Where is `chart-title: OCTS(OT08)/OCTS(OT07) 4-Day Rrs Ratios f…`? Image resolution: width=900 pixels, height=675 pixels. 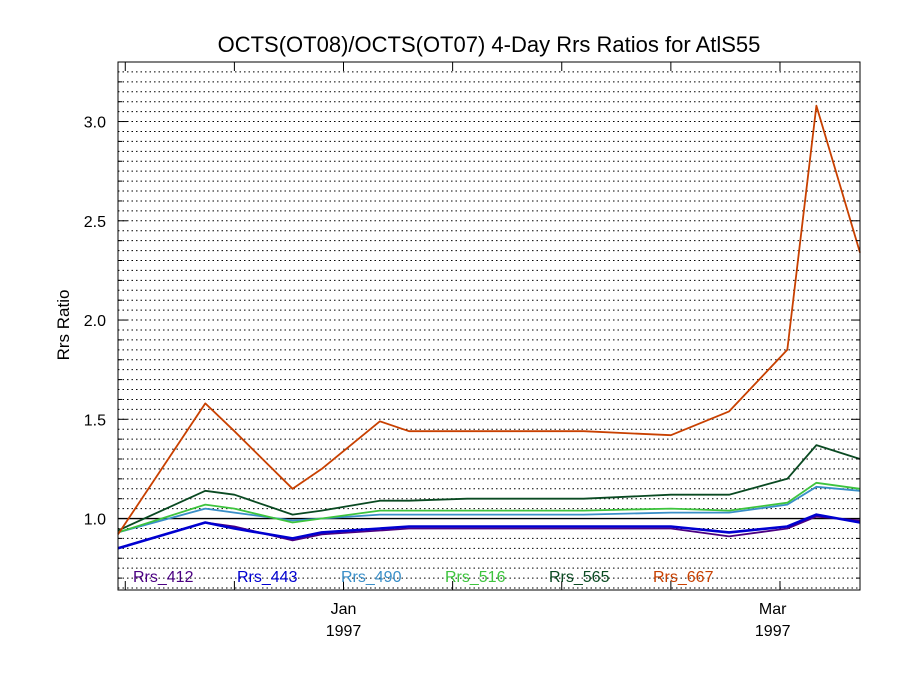 chart-title: OCTS(OT08)/OCTS(OT07) 4-Day Rrs Ratios f… is located at coordinates (489, 44).